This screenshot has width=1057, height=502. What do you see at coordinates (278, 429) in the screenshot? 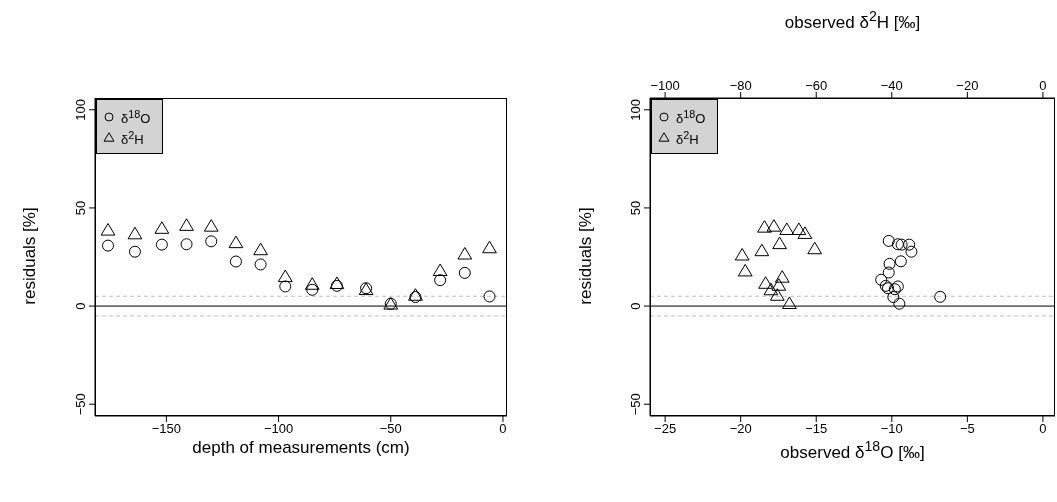
I see `x-tick-label: −100` at bounding box center [278, 429].